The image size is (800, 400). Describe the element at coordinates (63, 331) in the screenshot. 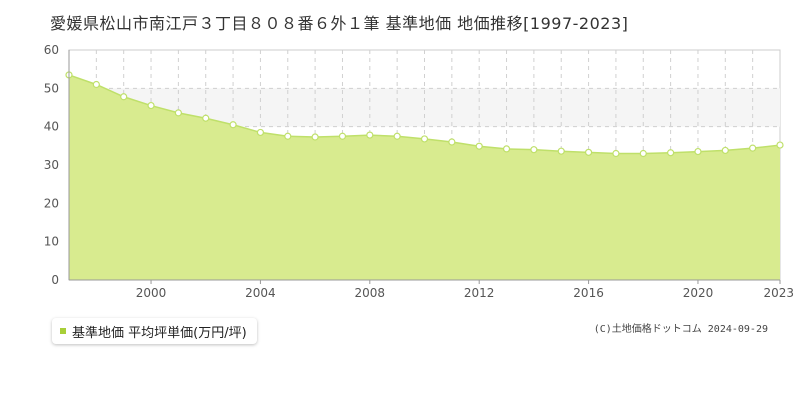

I see `legend-marker` at that location.